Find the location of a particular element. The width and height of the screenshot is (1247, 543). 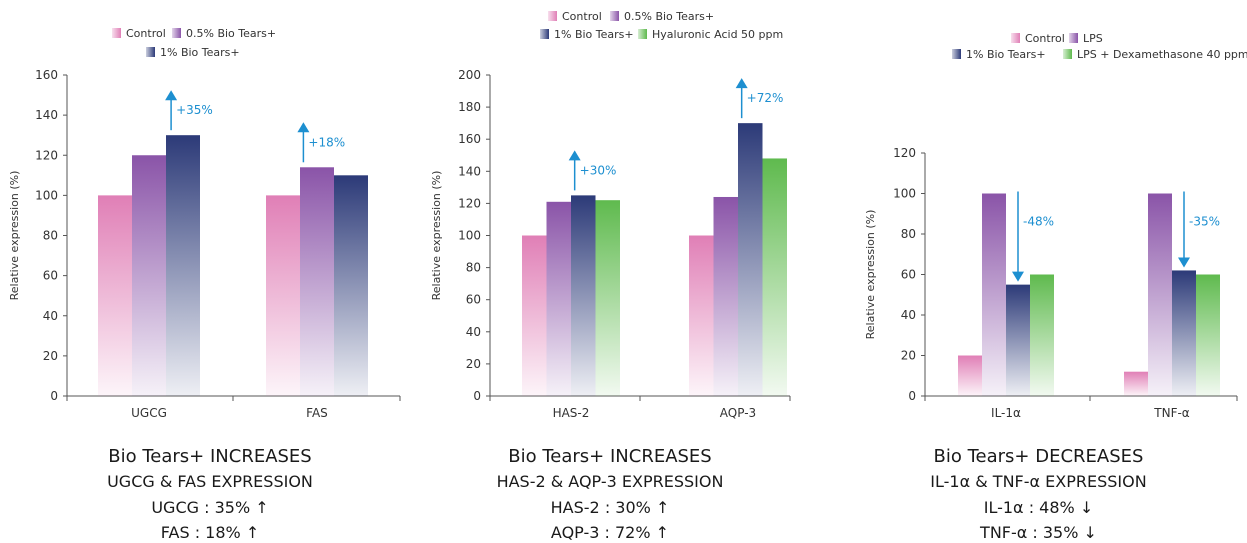

chart-3-caption-subtitle: IL-1α & TNF-α EXPRESSION is located at coordinates (1038, 481).